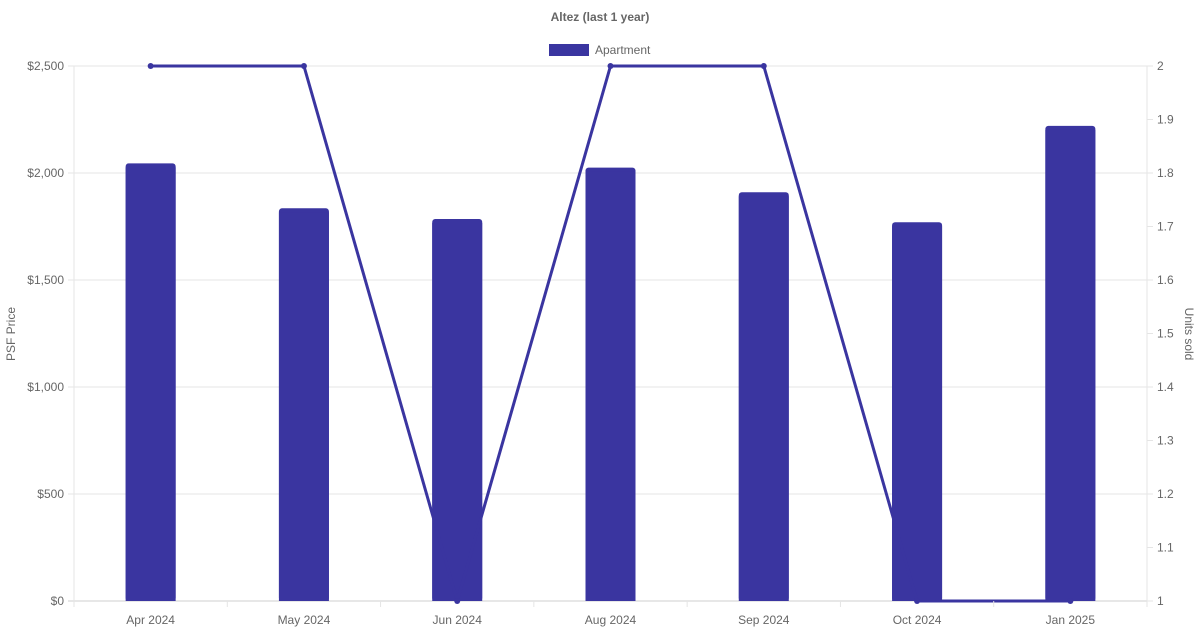 The image size is (1200, 630). What do you see at coordinates (50, 494) in the screenshot?
I see `y-tick-label: $500` at bounding box center [50, 494].